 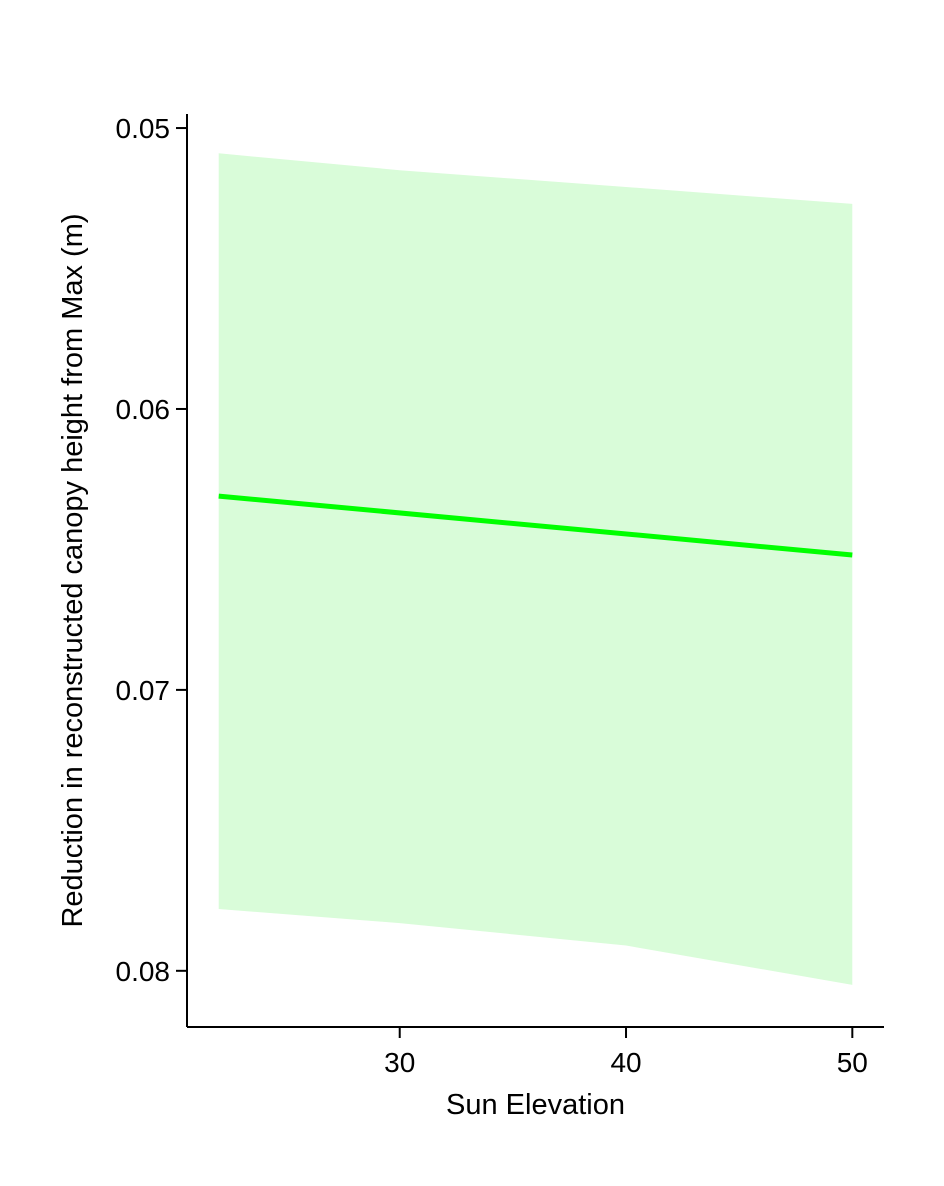 What do you see at coordinates (151, 550) in the screenshot?
I see `y-axis-ticks: 0.05 0.06 0.07 0.08` at bounding box center [151, 550].